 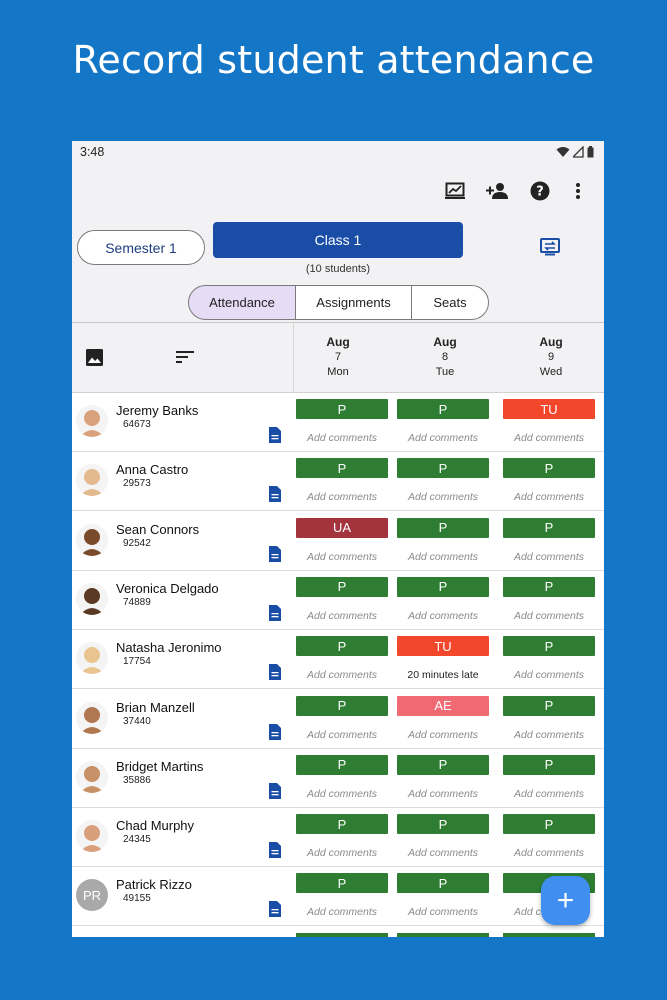 What do you see at coordinates (155, 826) in the screenshot?
I see `student-name: Chad Murphy` at bounding box center [155, 826].